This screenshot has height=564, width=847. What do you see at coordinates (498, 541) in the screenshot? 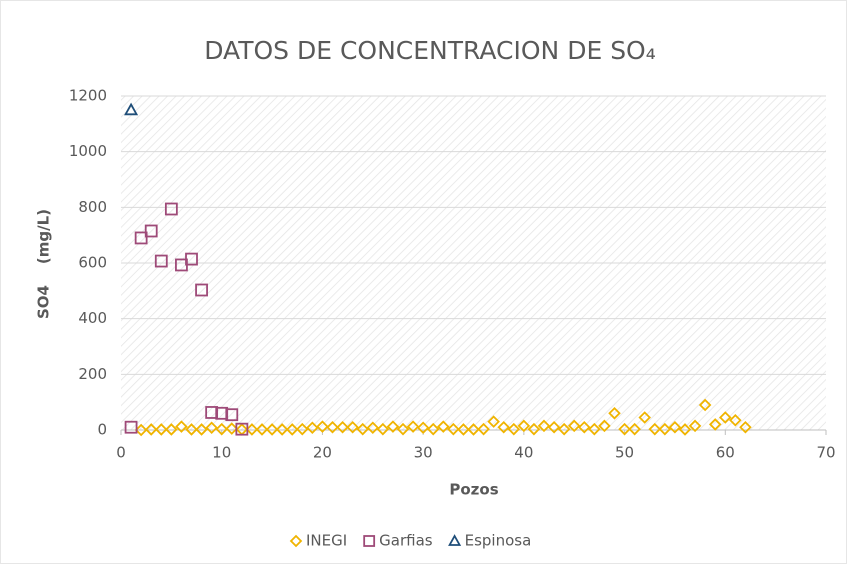
I see `legend-label: Espinosa` at bounding box center [498, 541].